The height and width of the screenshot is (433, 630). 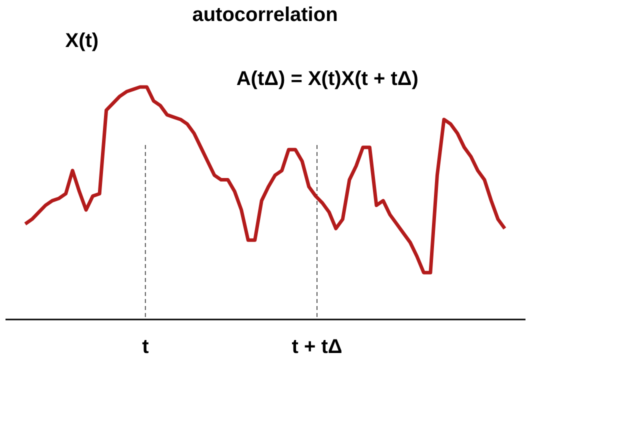 I want to click on chart-title: autocorrelation, so click(x=265, y=15).